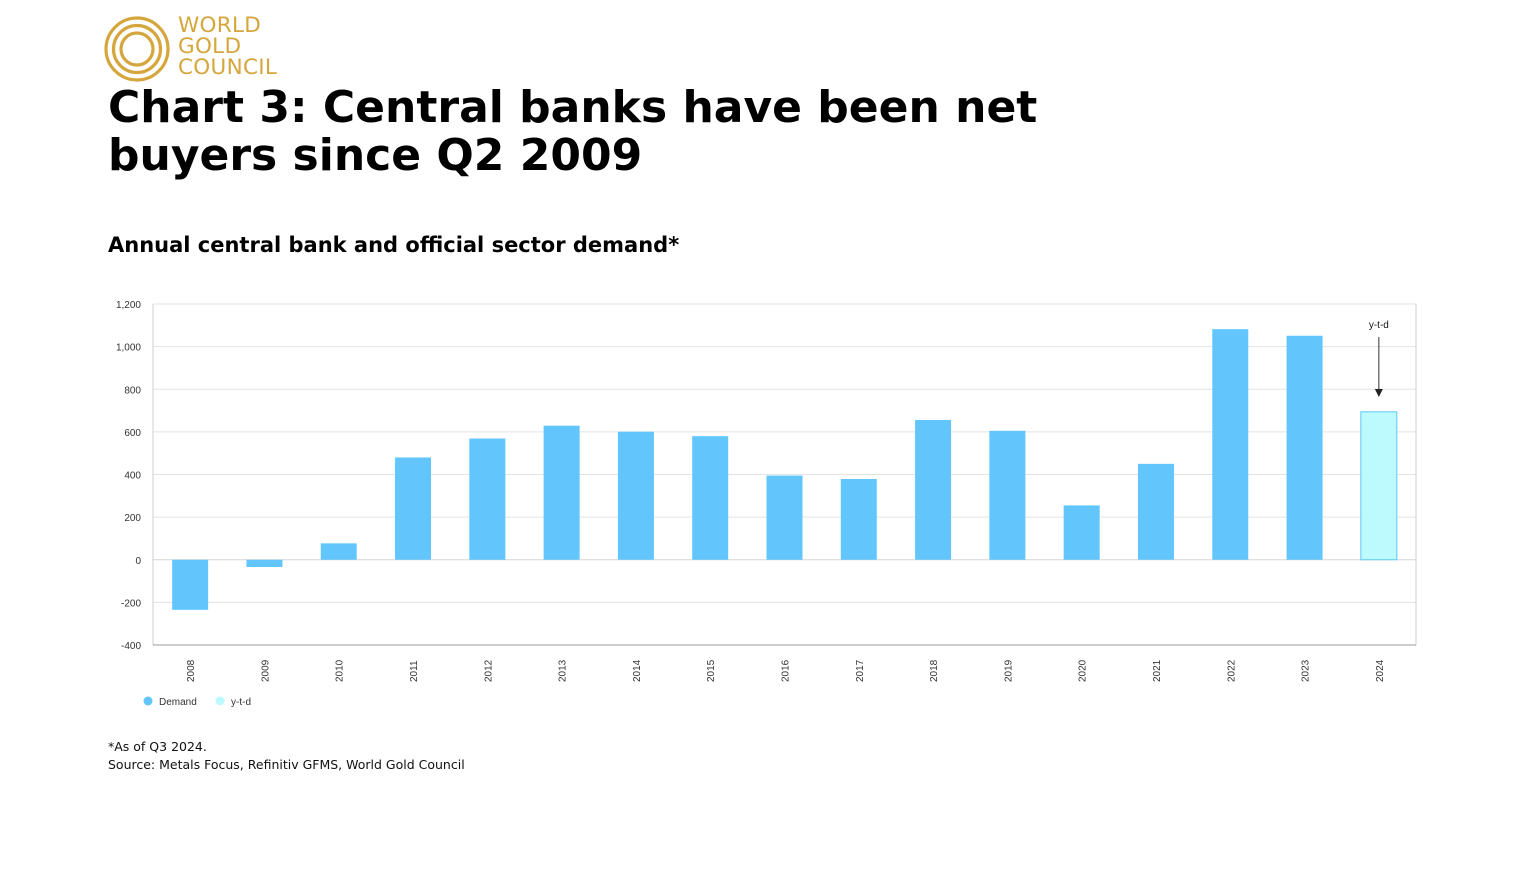 The height and width of the screenshot is (878, 1536). I want to click on x-tick-label: 2012, so click(488, 670).